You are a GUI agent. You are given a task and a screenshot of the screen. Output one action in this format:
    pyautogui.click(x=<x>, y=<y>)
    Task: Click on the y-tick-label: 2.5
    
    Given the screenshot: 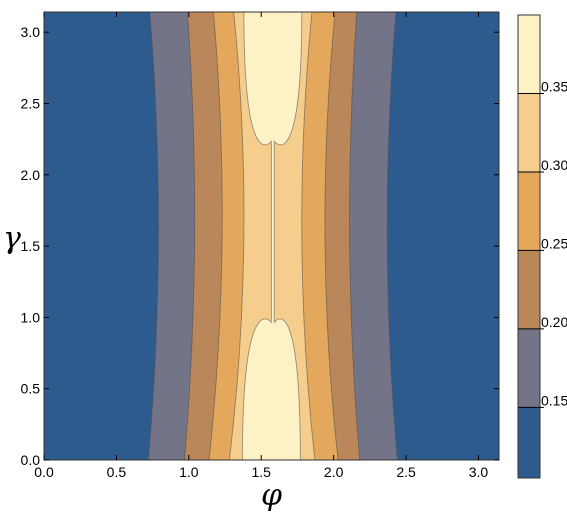 What is the action you would take?
    pyautogui.click(x=31, y=103)
    